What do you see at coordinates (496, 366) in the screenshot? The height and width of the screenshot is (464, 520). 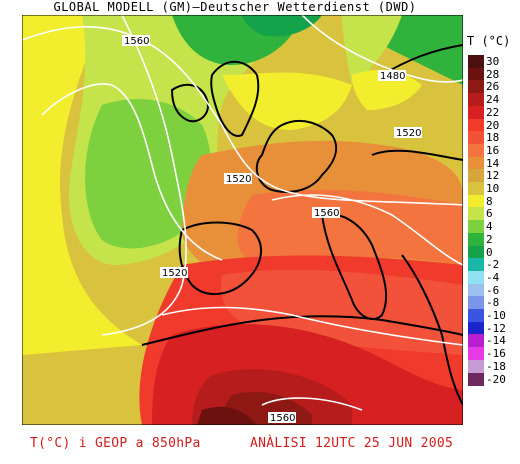 I see `legend-label: -18` at bounding box center [496, 366].